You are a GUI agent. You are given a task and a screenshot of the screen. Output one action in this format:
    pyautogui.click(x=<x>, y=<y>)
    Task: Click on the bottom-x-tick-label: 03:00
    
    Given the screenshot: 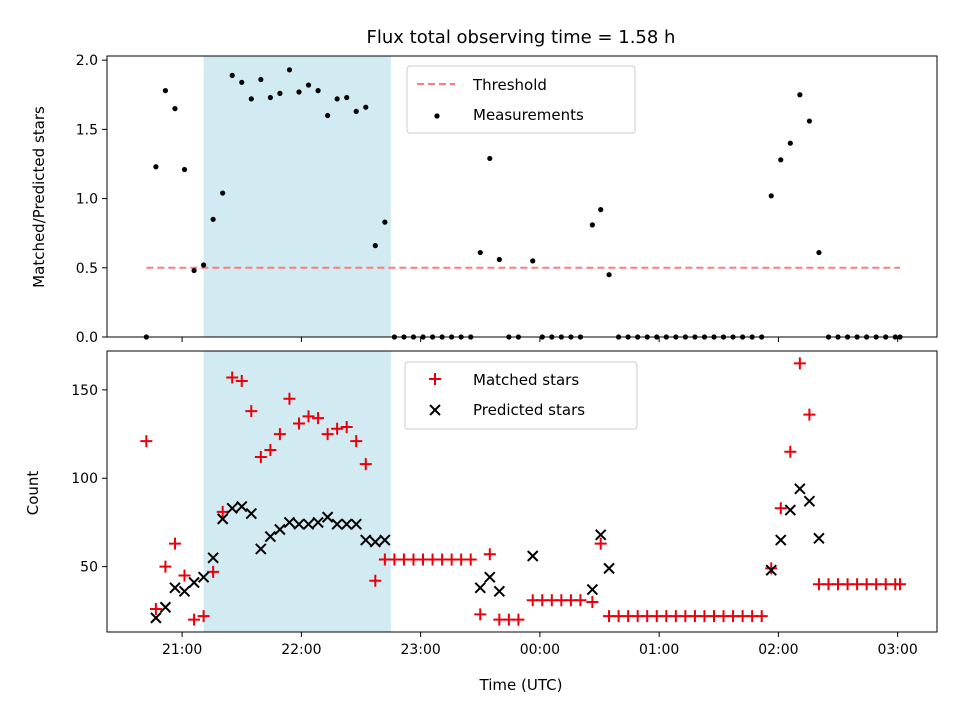 What is the action you would take?
    pyautogui.click(x=897, y=650)
    